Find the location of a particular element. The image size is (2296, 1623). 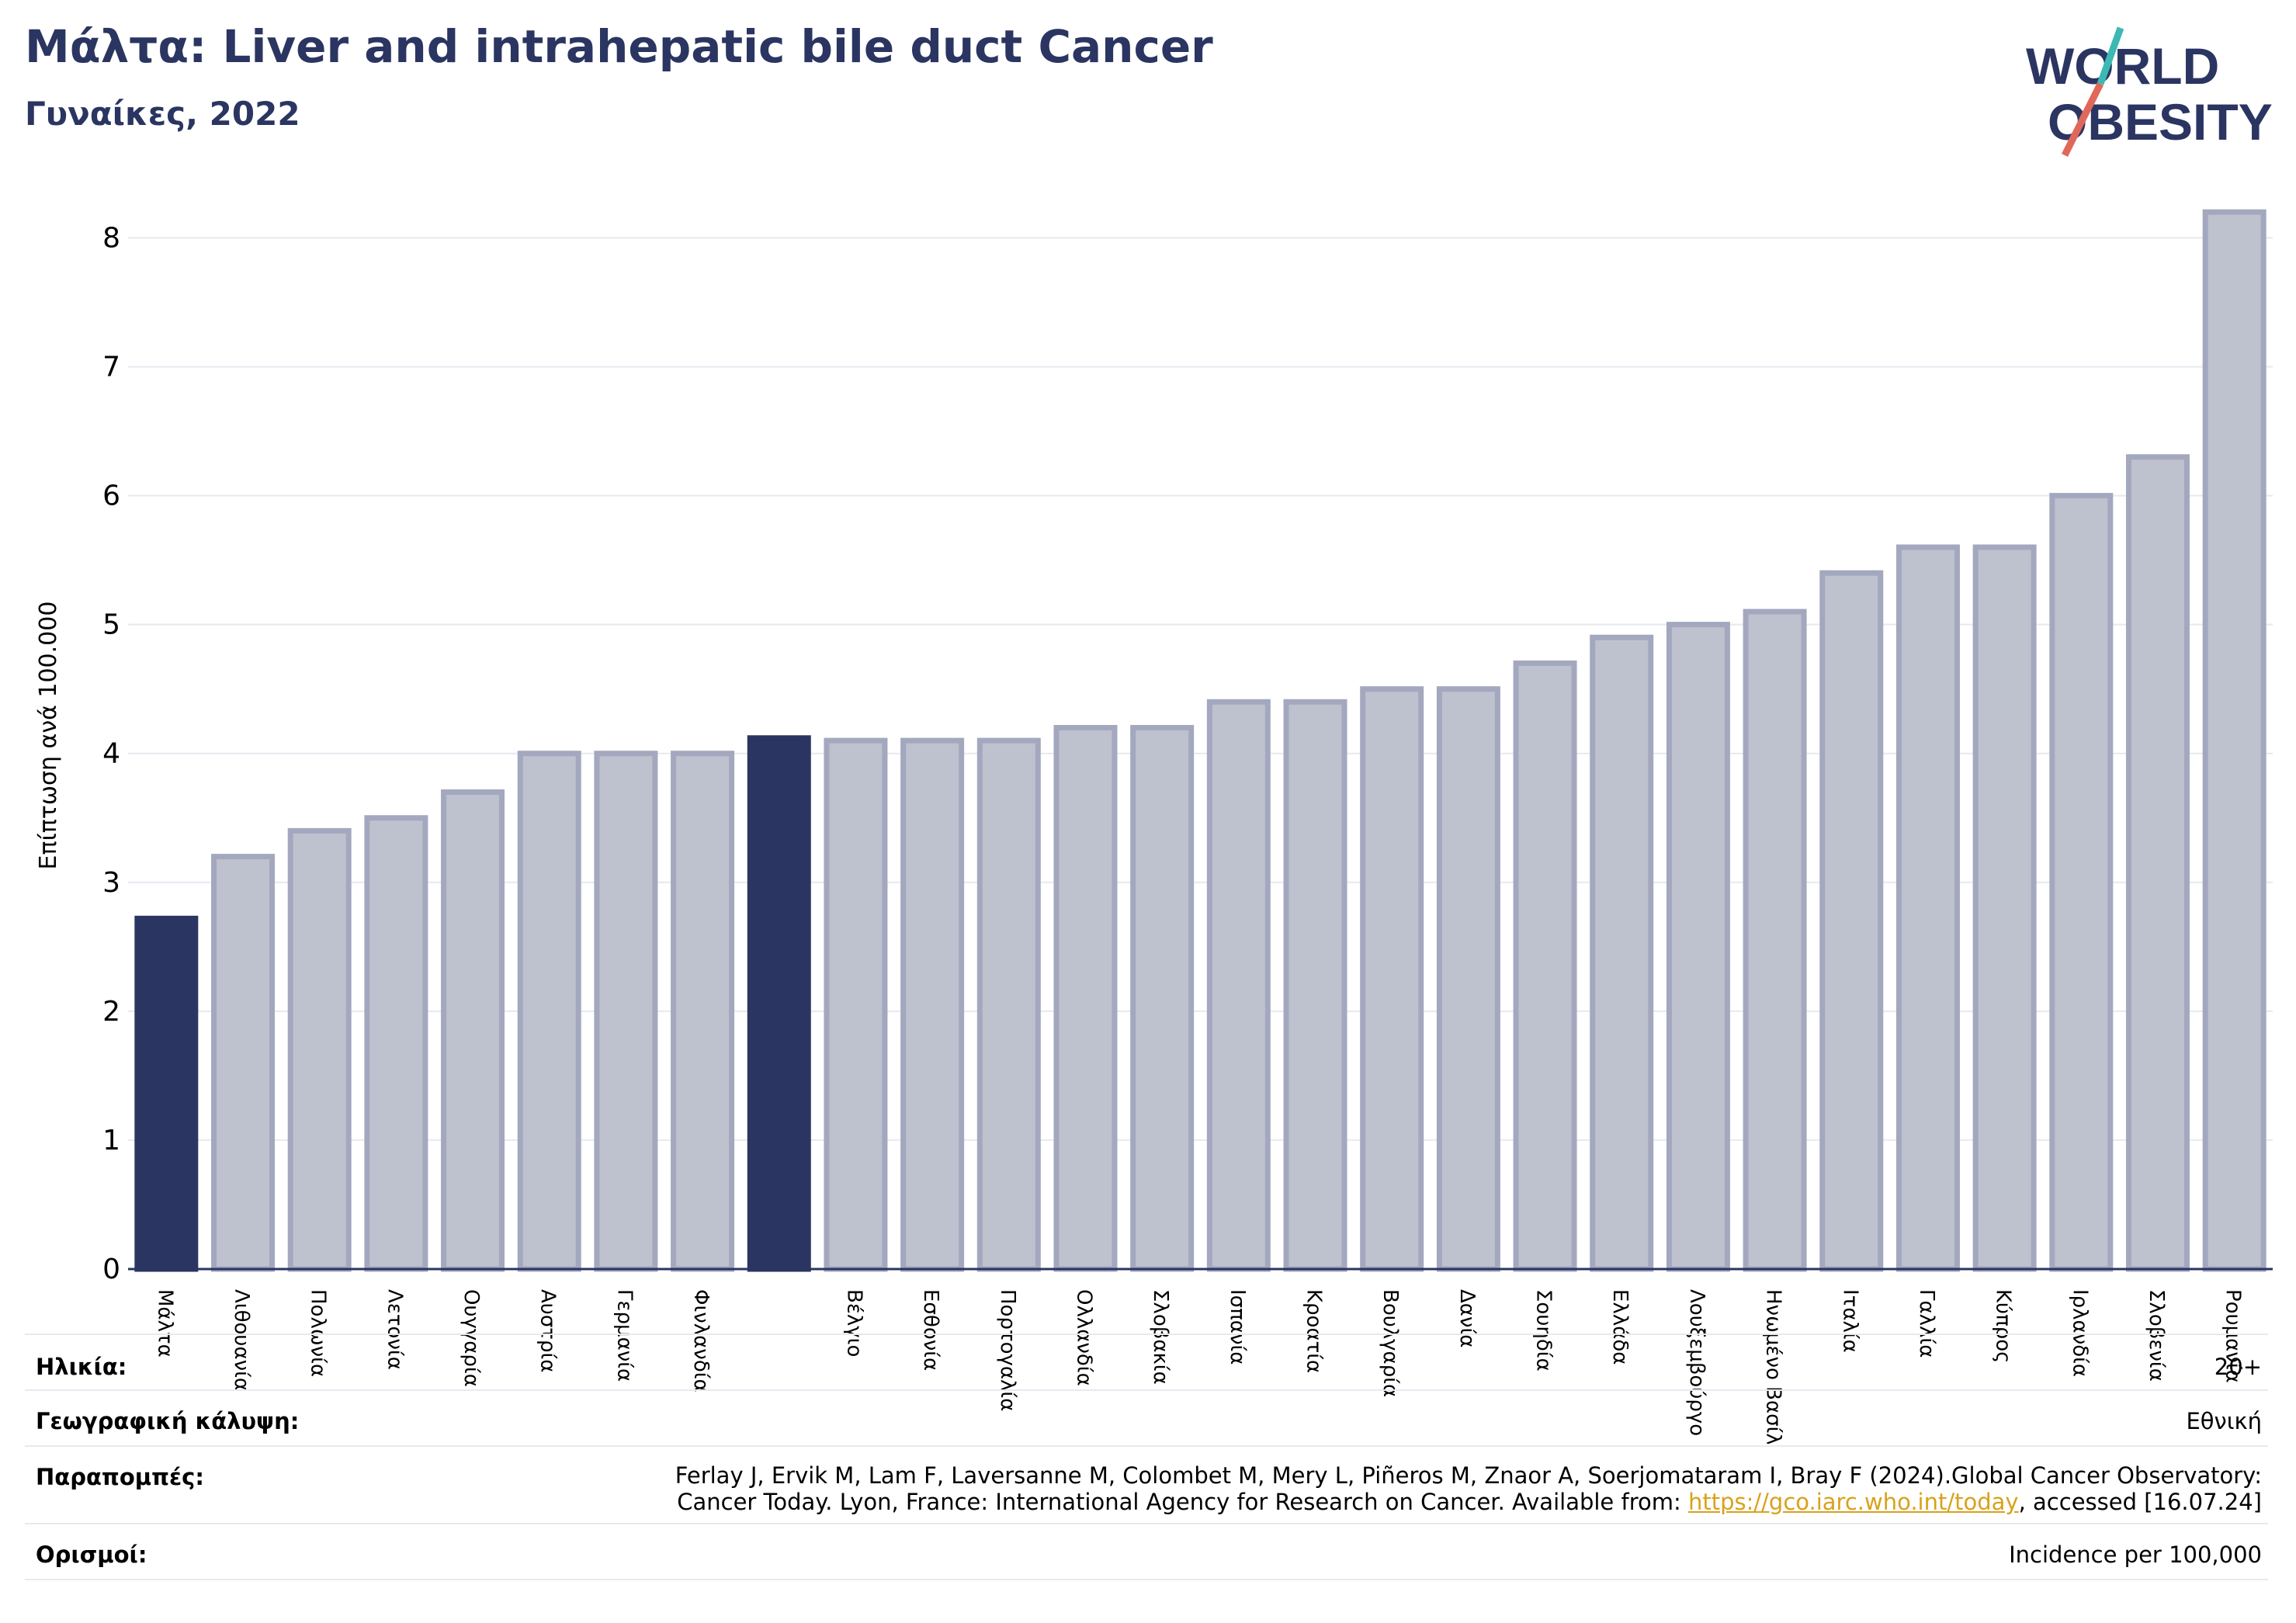

x-tick-label: Βουλγαρία is located at coordinates (1390, 1343).